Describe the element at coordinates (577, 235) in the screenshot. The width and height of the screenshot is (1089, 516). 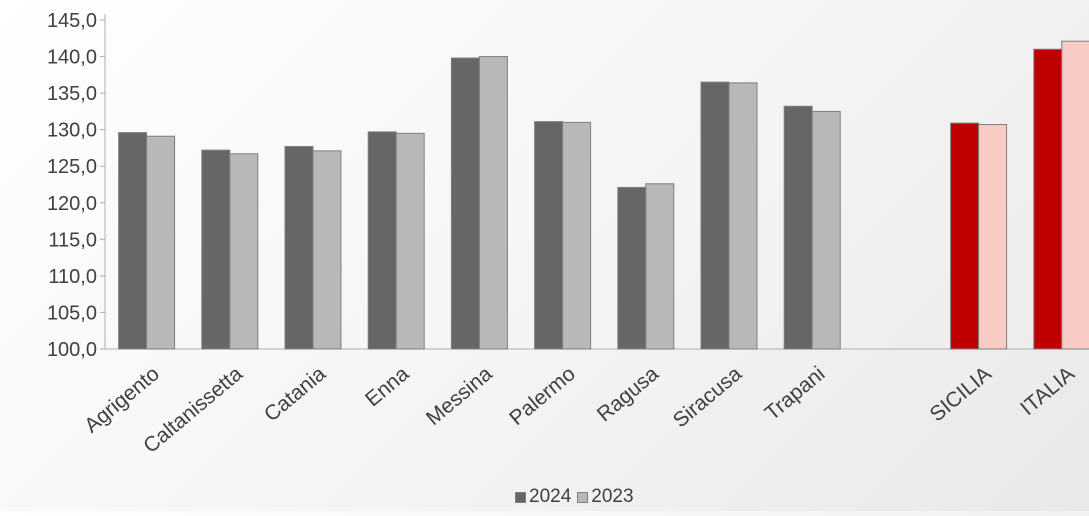
I see `bar-2023-palermo` at that location.